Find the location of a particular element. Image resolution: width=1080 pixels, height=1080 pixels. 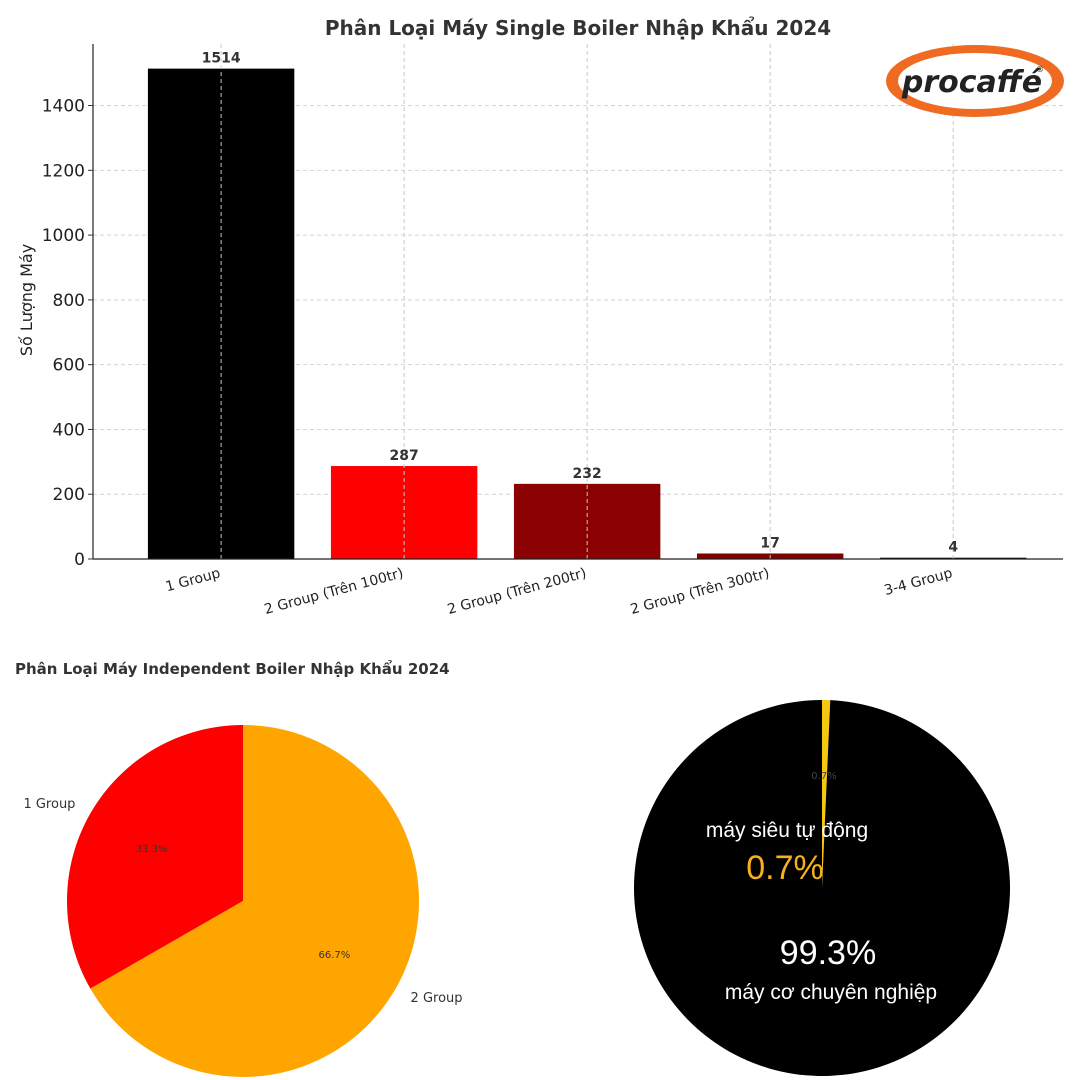

pie-slice-2-group is located at coordinates (255, 901).